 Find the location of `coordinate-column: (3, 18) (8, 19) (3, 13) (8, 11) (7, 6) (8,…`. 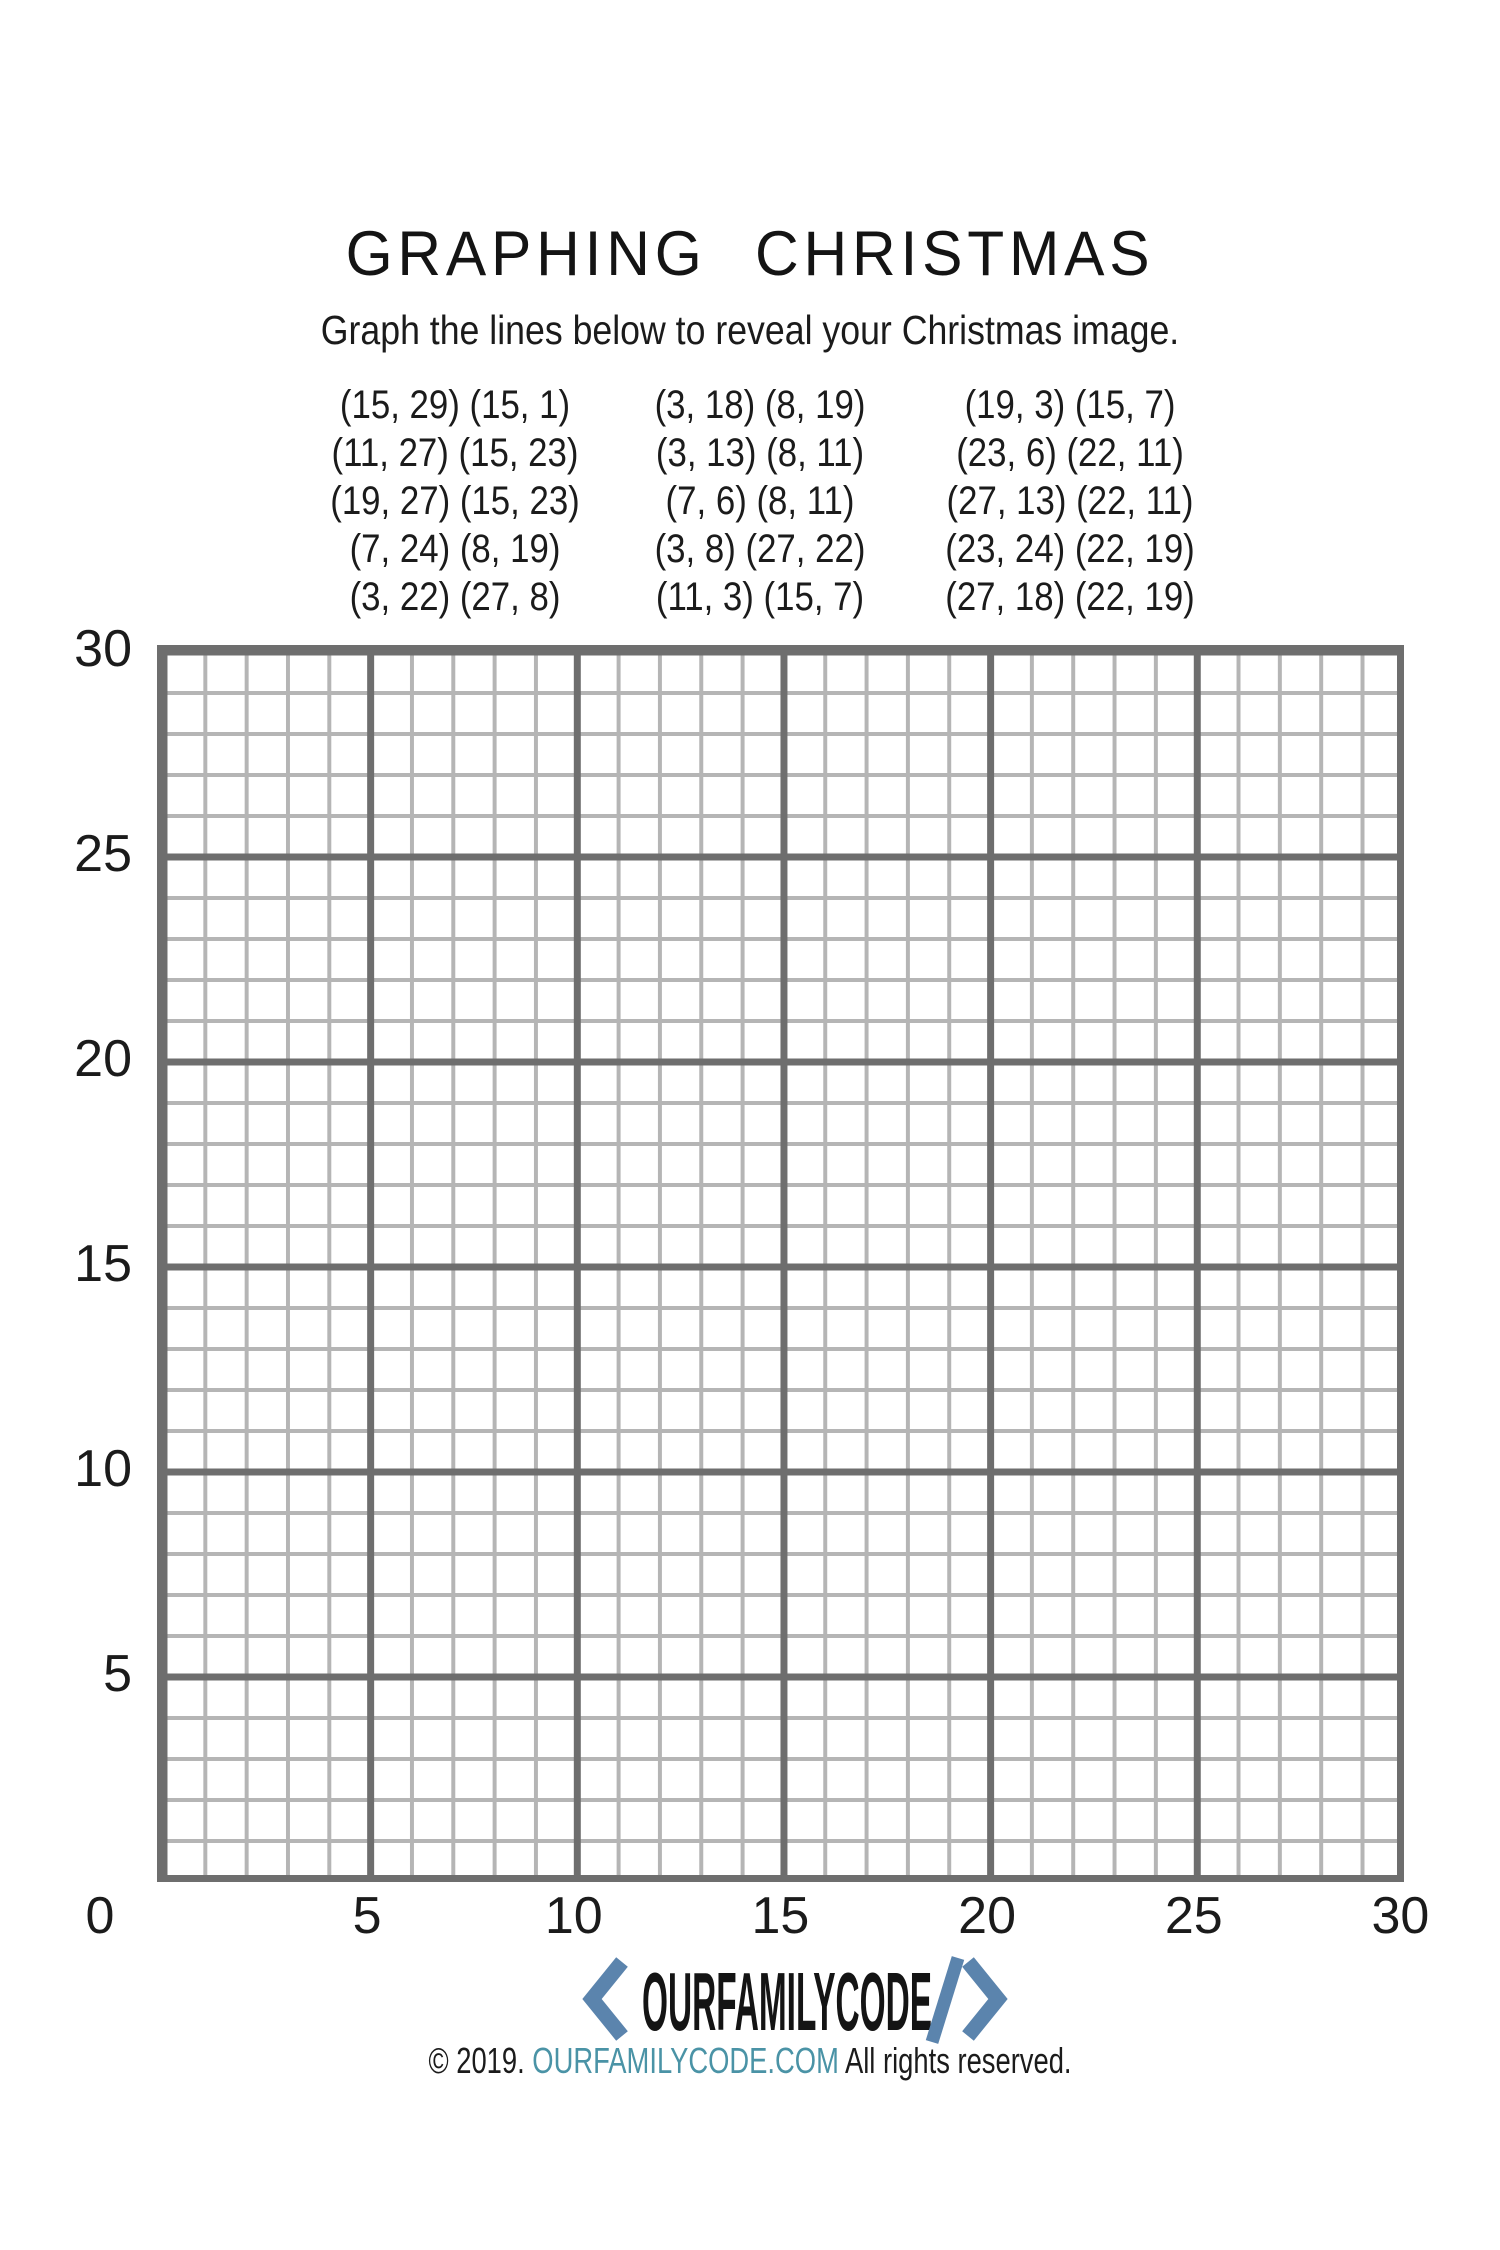

coordinate-column: (3, 18) (8, 19) (3, 13) (8, 11) (7, 6) (8,… is located at coordinates (760, 501).